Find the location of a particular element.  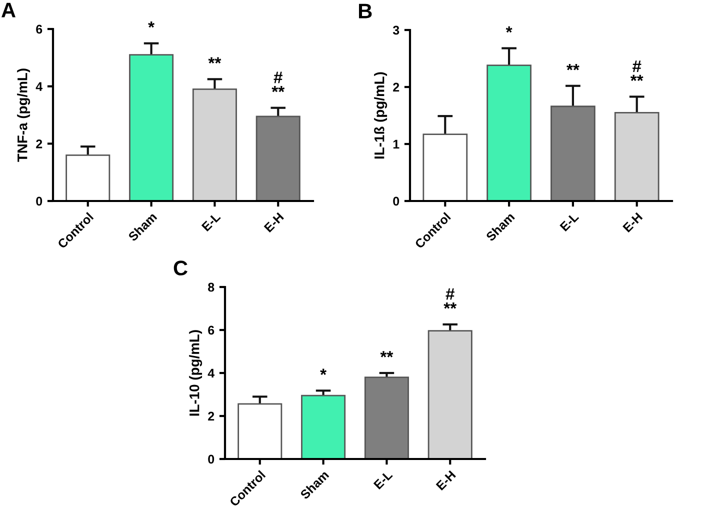

y-axis-title: IL-1ß (pg/mL) is located at coordinates (381, 115).